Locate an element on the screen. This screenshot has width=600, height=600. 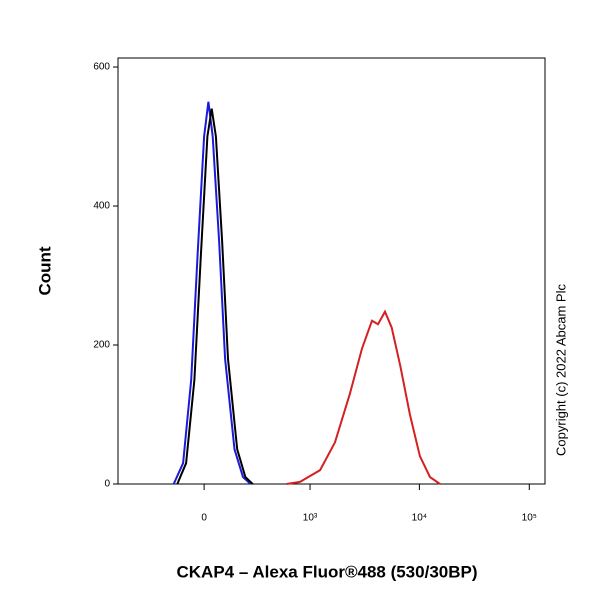
y-tick-label: 400 is located at coordinates (101, 206).